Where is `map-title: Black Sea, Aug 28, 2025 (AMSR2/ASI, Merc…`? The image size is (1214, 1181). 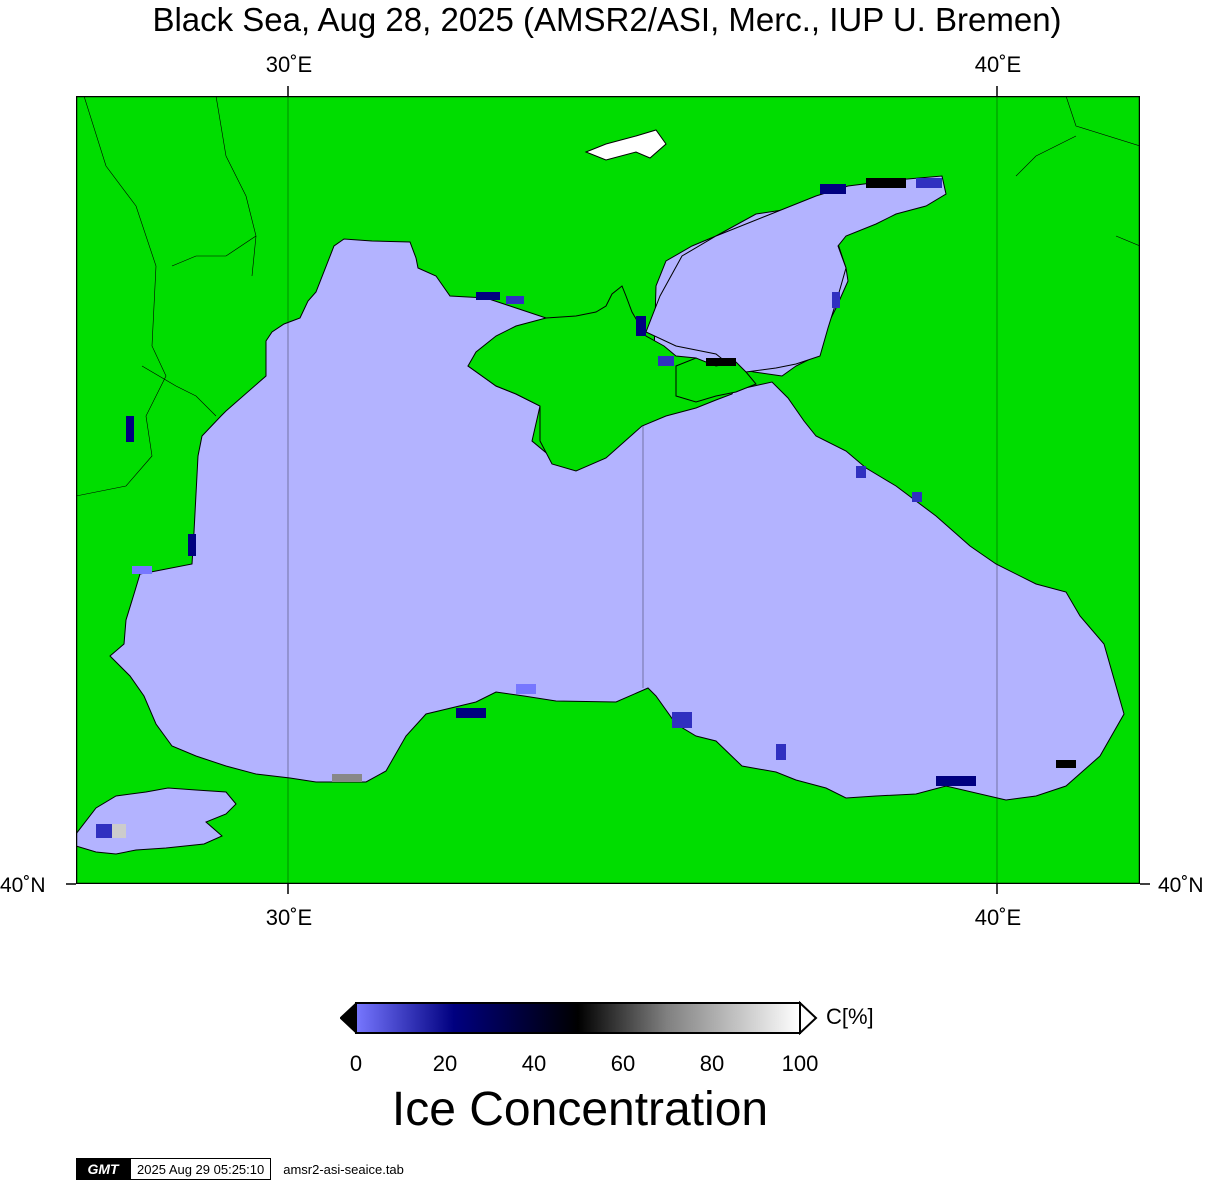
map-title: Black Sea, Aug 28, 2025 (AMSR2/ASI, Merc… is located at coordinates (607, 19).